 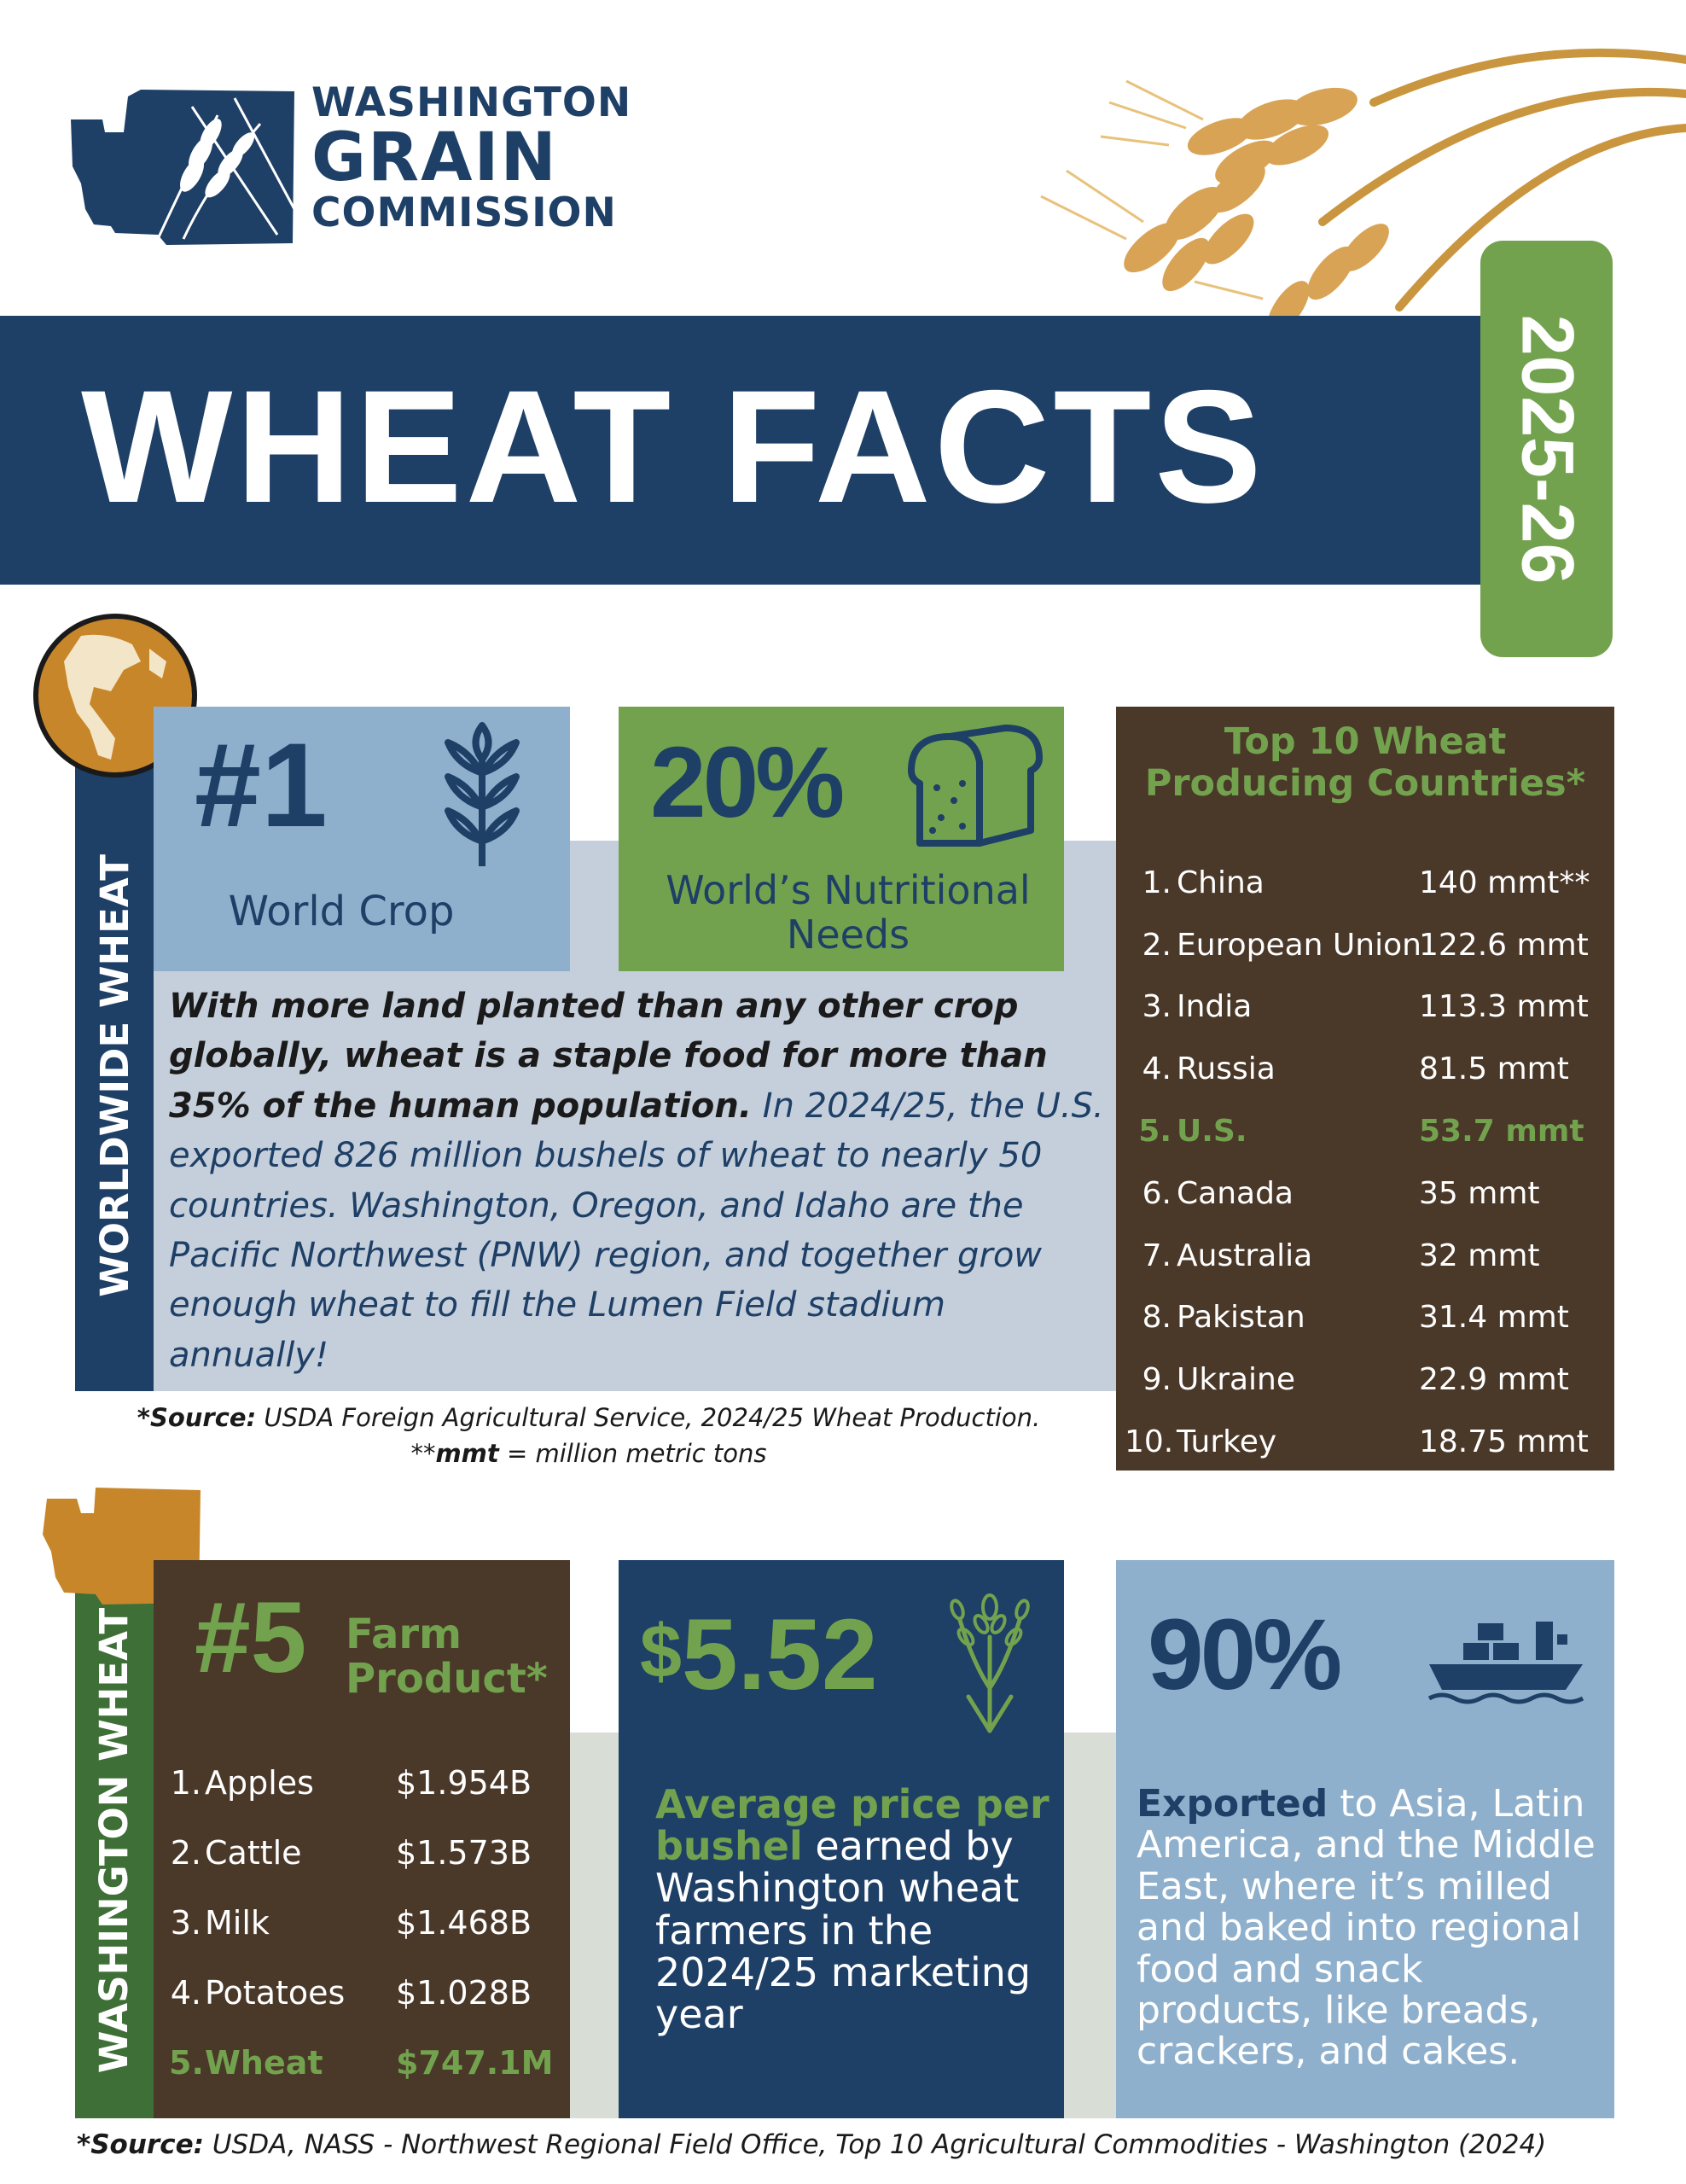 I want to click on value: 140 mmt**, so click(x=1504, y=882).